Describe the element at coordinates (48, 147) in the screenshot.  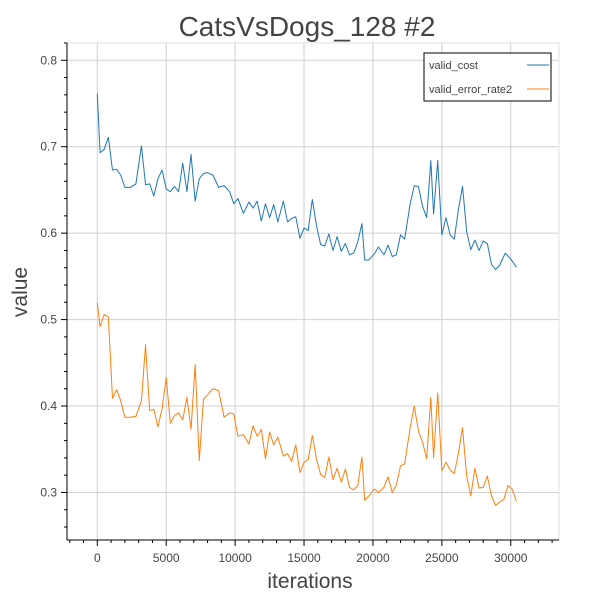
I see `y-tick-label: 0.7` at that location.